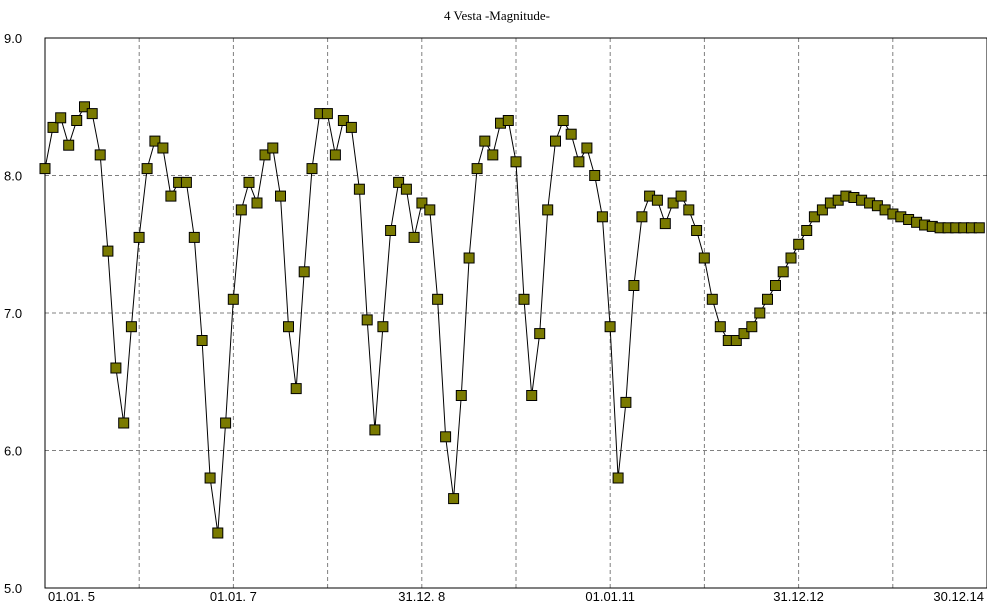 The image size is (987, 604). Describe the element at coordinates (798, 596) in the screenshot. I see `x-tick-label: 31.12.12` at that location.